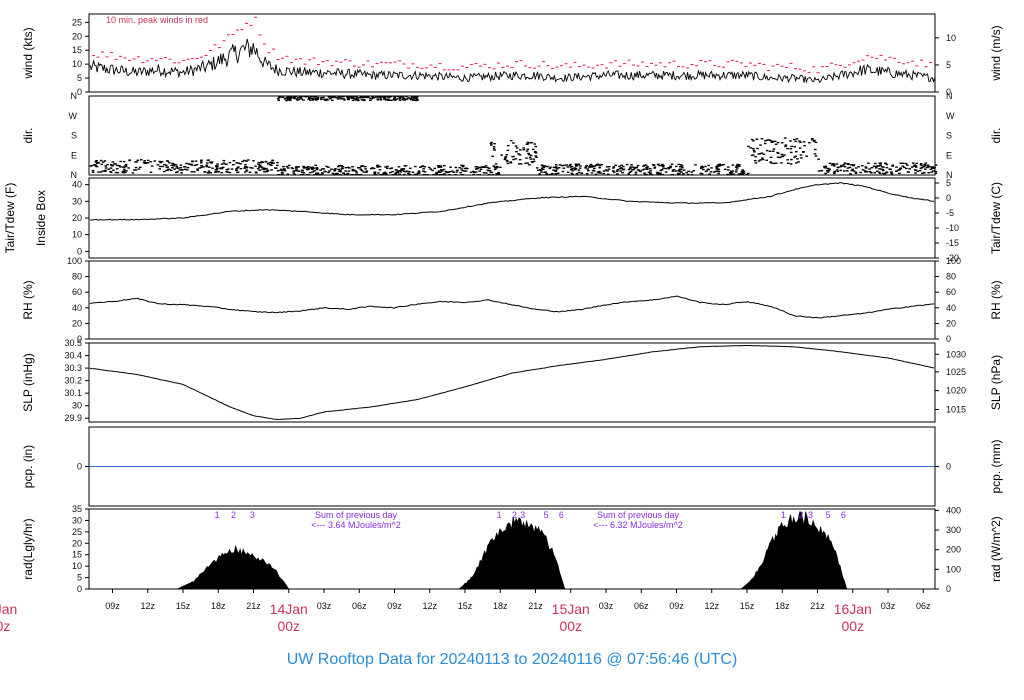  I want to click on time-tick-label: 21z, so click(253, 606).